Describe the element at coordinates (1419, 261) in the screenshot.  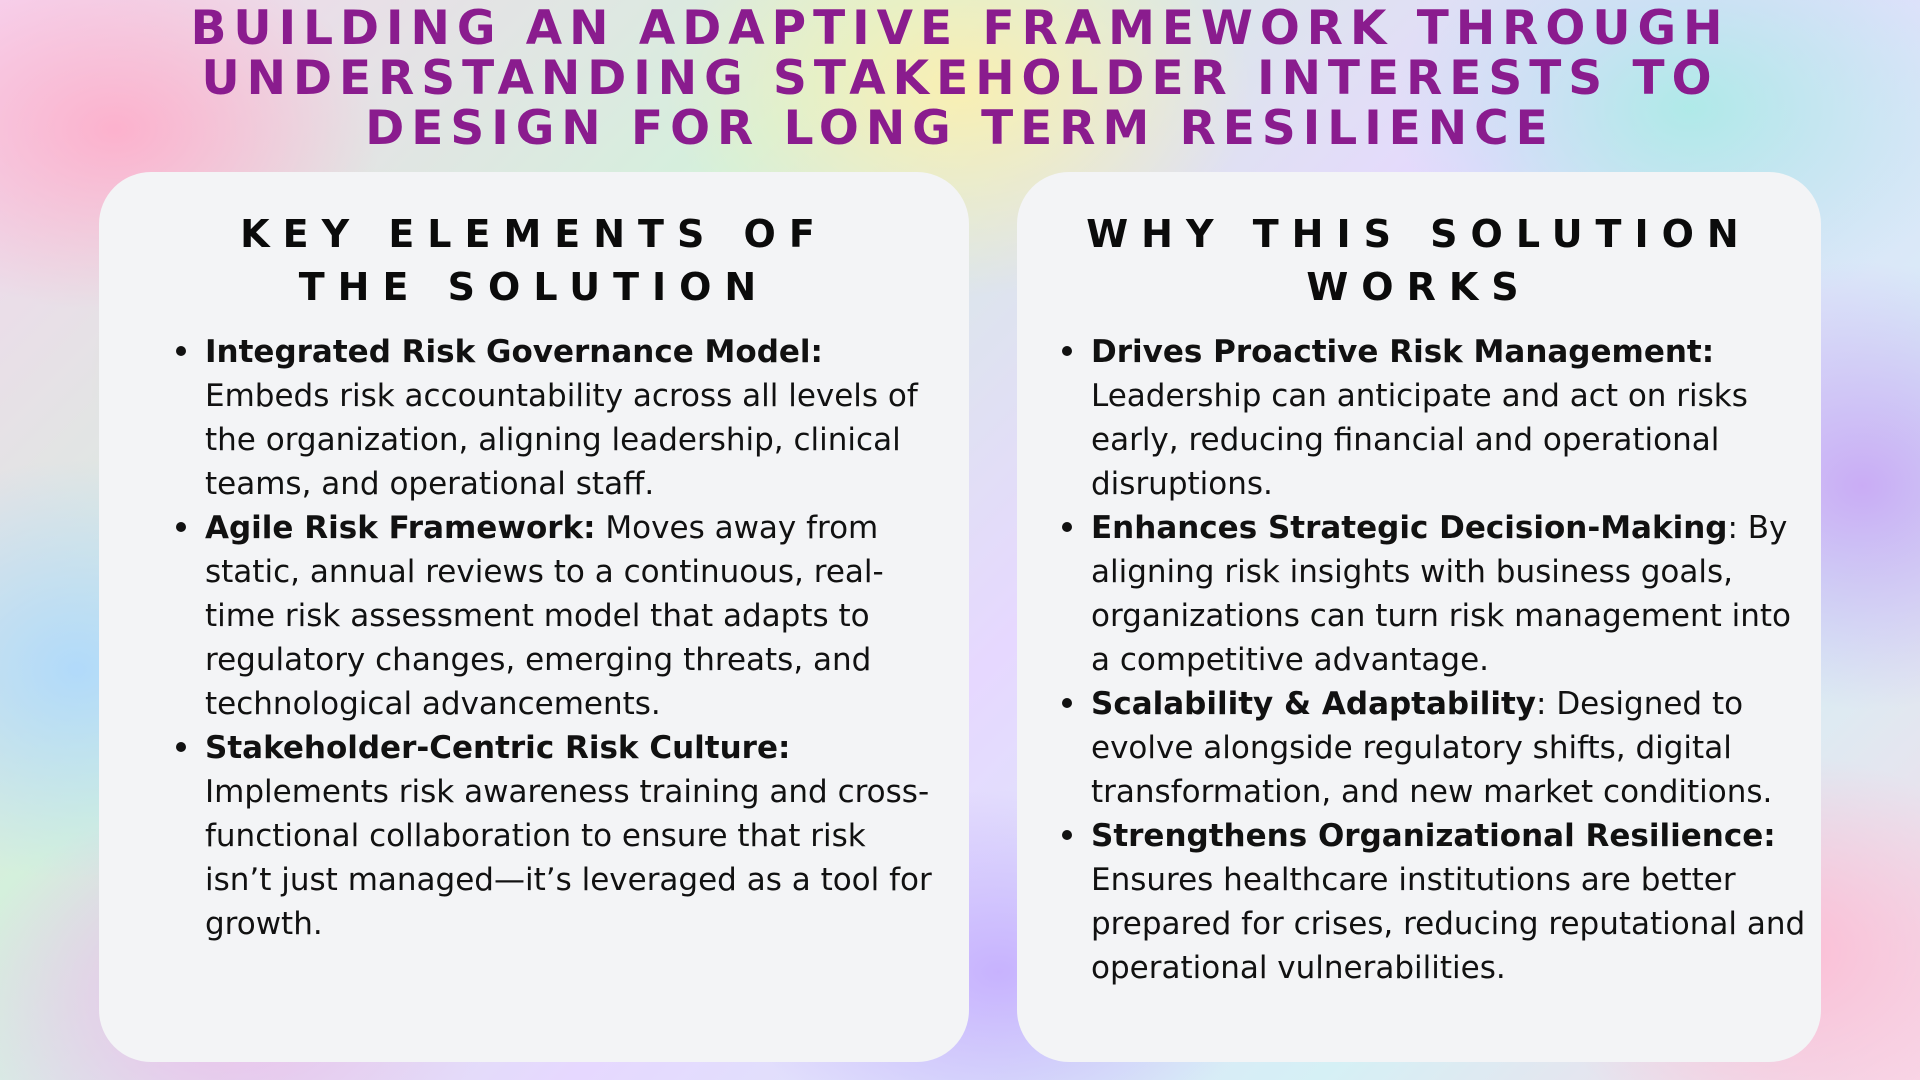
I see `why-it-works-heading: WHY THIS SOLUTION WORKS` at that location.